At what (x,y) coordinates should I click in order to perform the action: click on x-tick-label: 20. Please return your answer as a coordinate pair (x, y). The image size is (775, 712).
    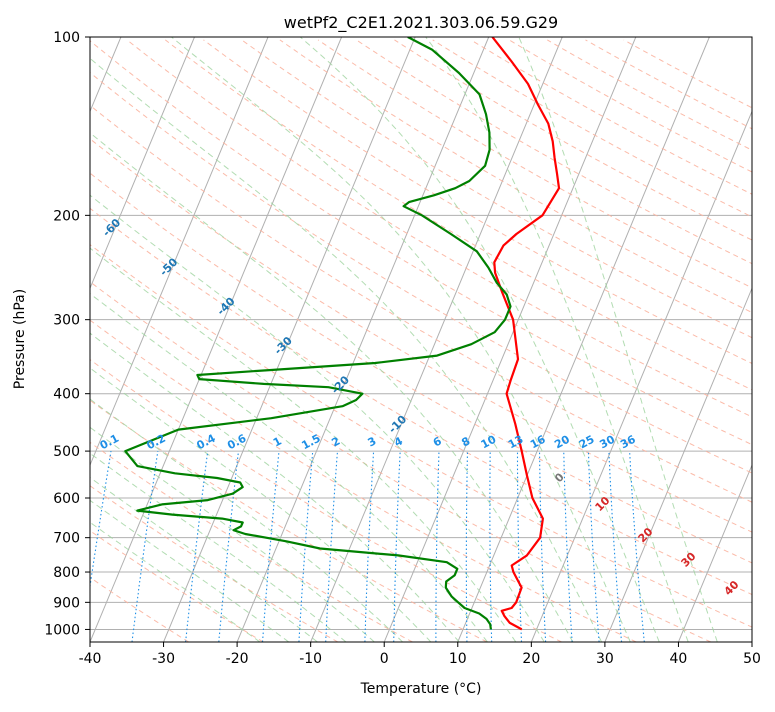
    Looking at the image, I should click on (531, 659).